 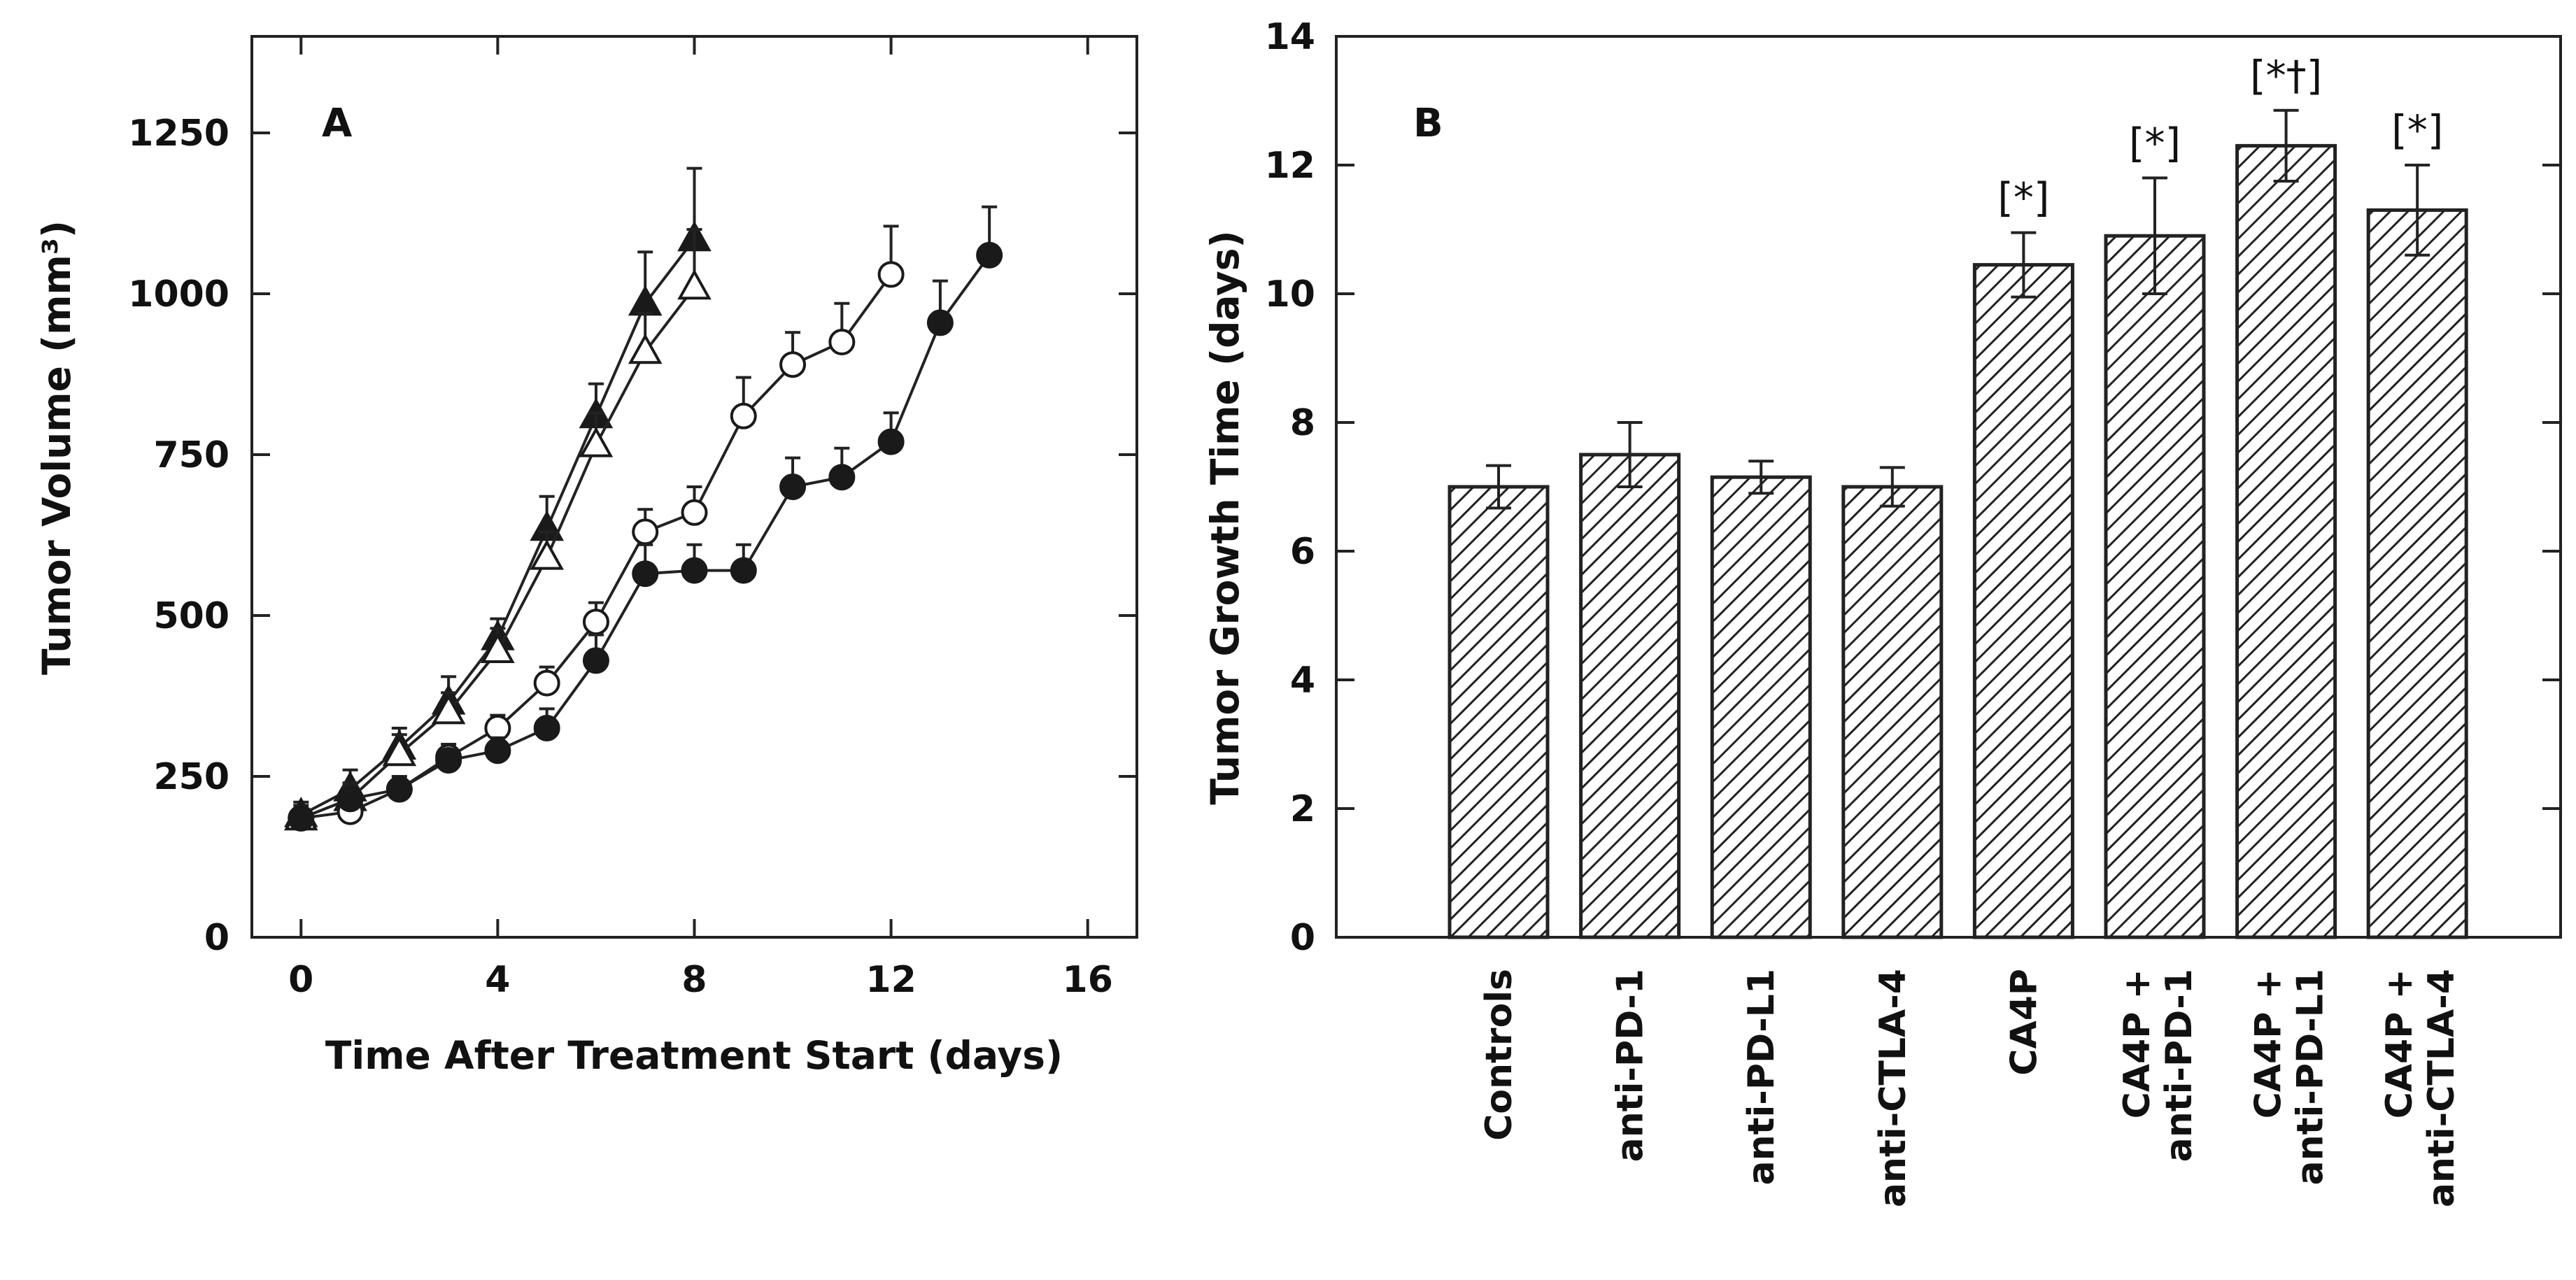 I want to click on bar-group-3: anti-PD-L1, so click(x=1761, y=823).